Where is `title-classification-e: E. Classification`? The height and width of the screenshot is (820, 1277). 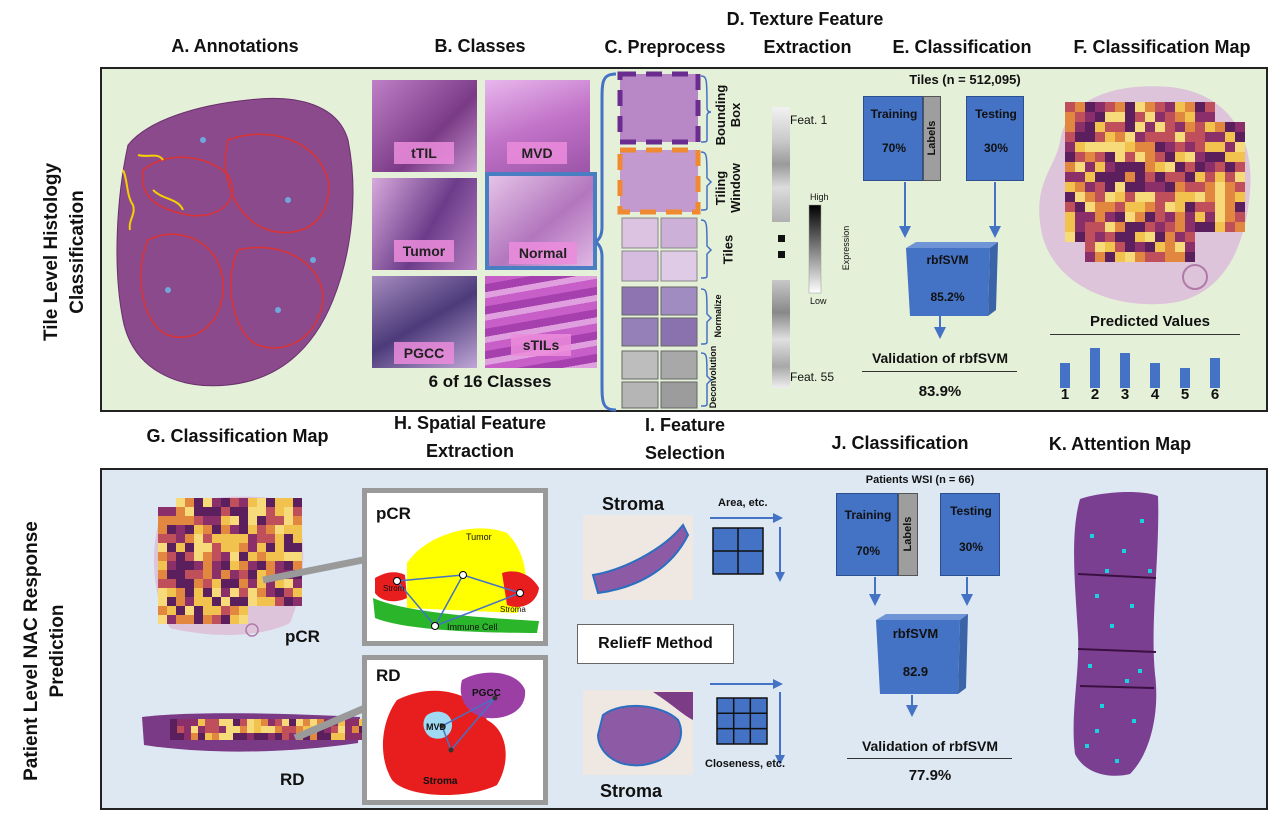 title-classification-e: E. Classification is located at coordinates (962, 47).